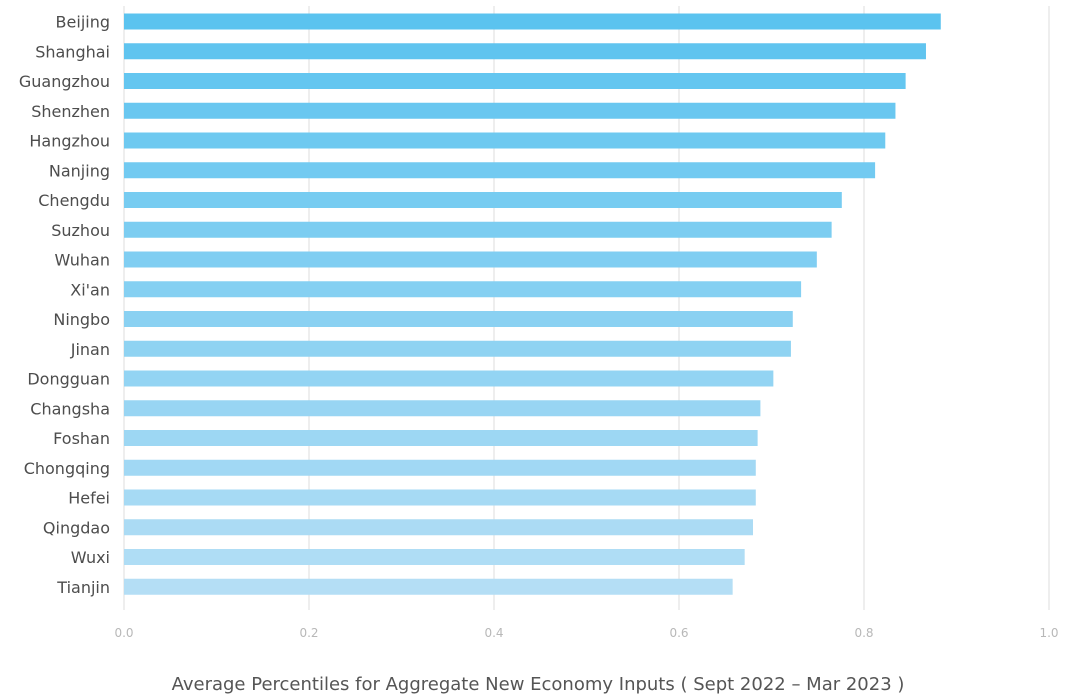  What do you see at coordinates (483, 200) in the screenshot?
I see `bar-chengdu` at bounding box center [483, 200].